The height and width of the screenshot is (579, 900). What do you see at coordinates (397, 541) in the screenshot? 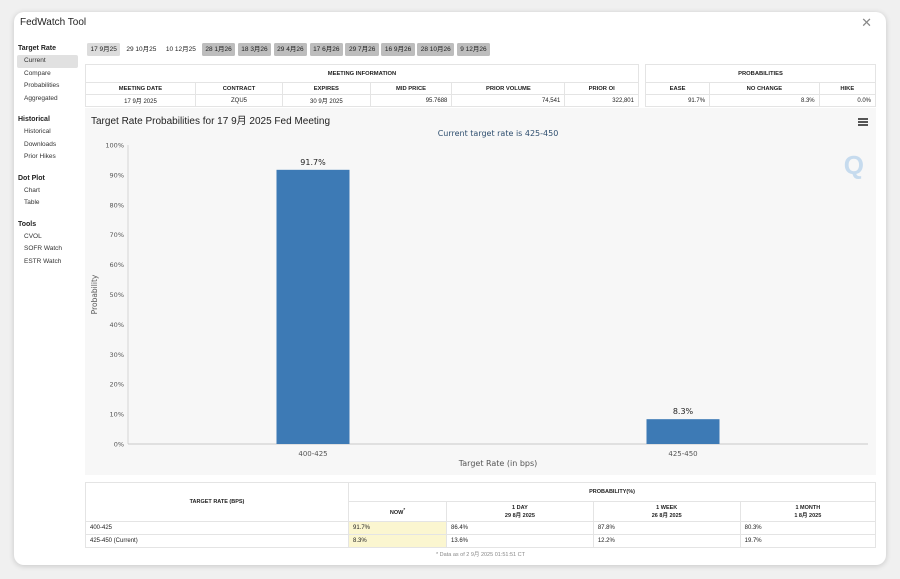
I see `probability-value-cell: 8.3%` at bounding box center [397, 541].